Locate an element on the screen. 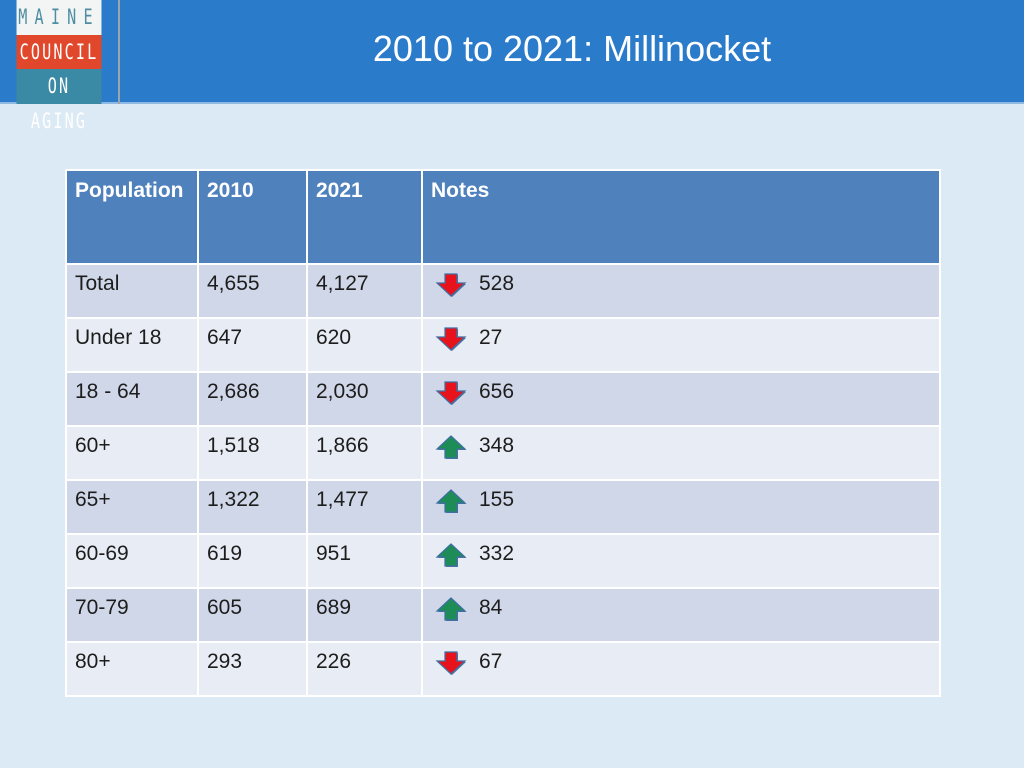  cell-2010-value: 2,686 is located at coordinates (252, 399).